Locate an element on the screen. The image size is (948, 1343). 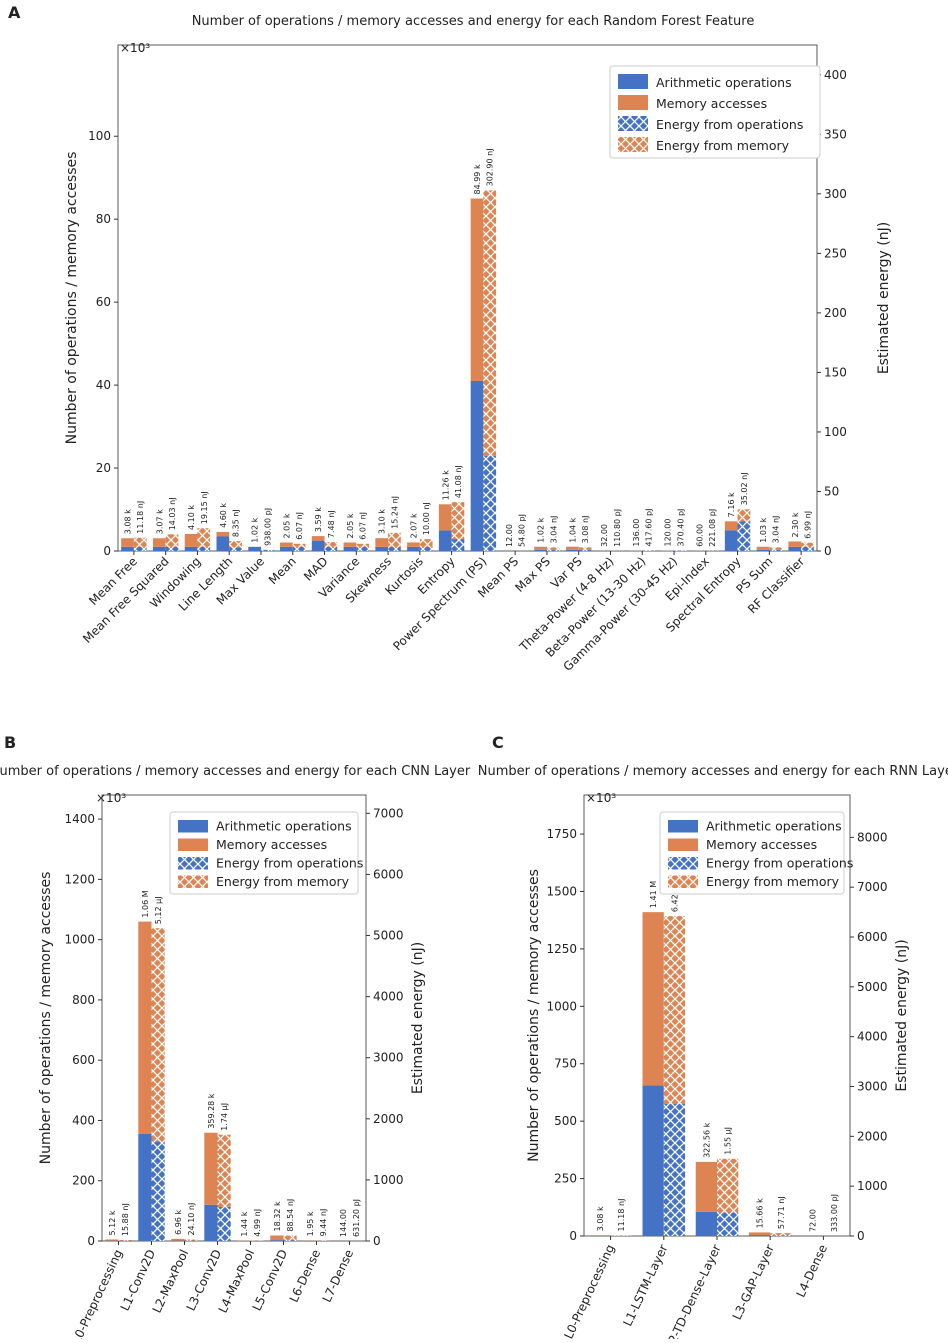
y2-tick-label: 4000 is located at coordinates (388, 997).